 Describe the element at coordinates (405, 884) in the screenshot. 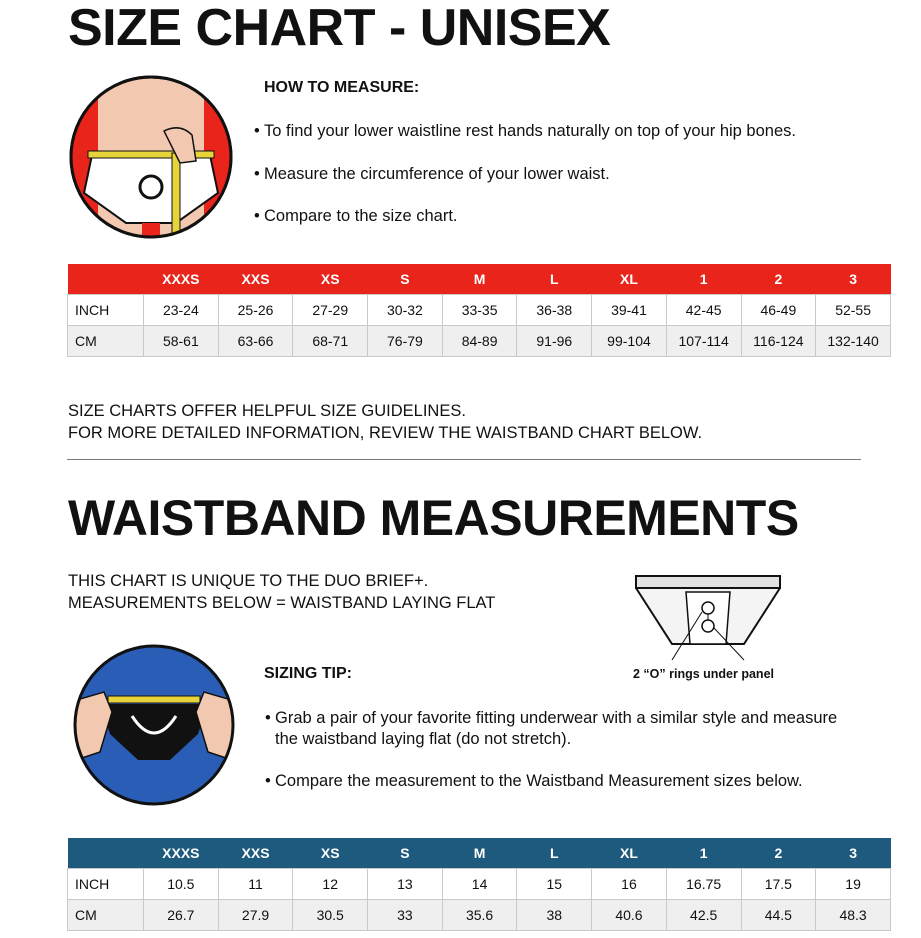

I see `table-cell: 13` at that location.